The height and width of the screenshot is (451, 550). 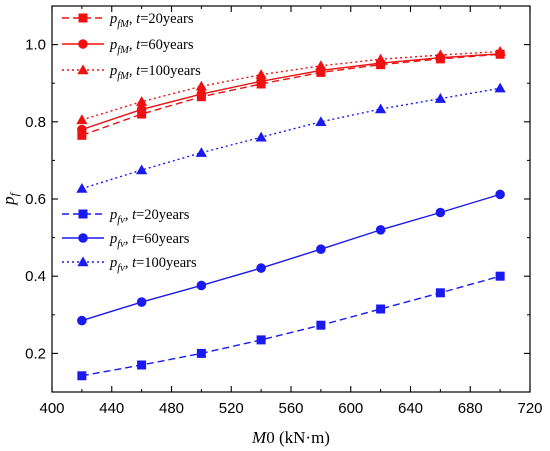 I want to click on x-tick-label: 400, so click(x=51, y=408).